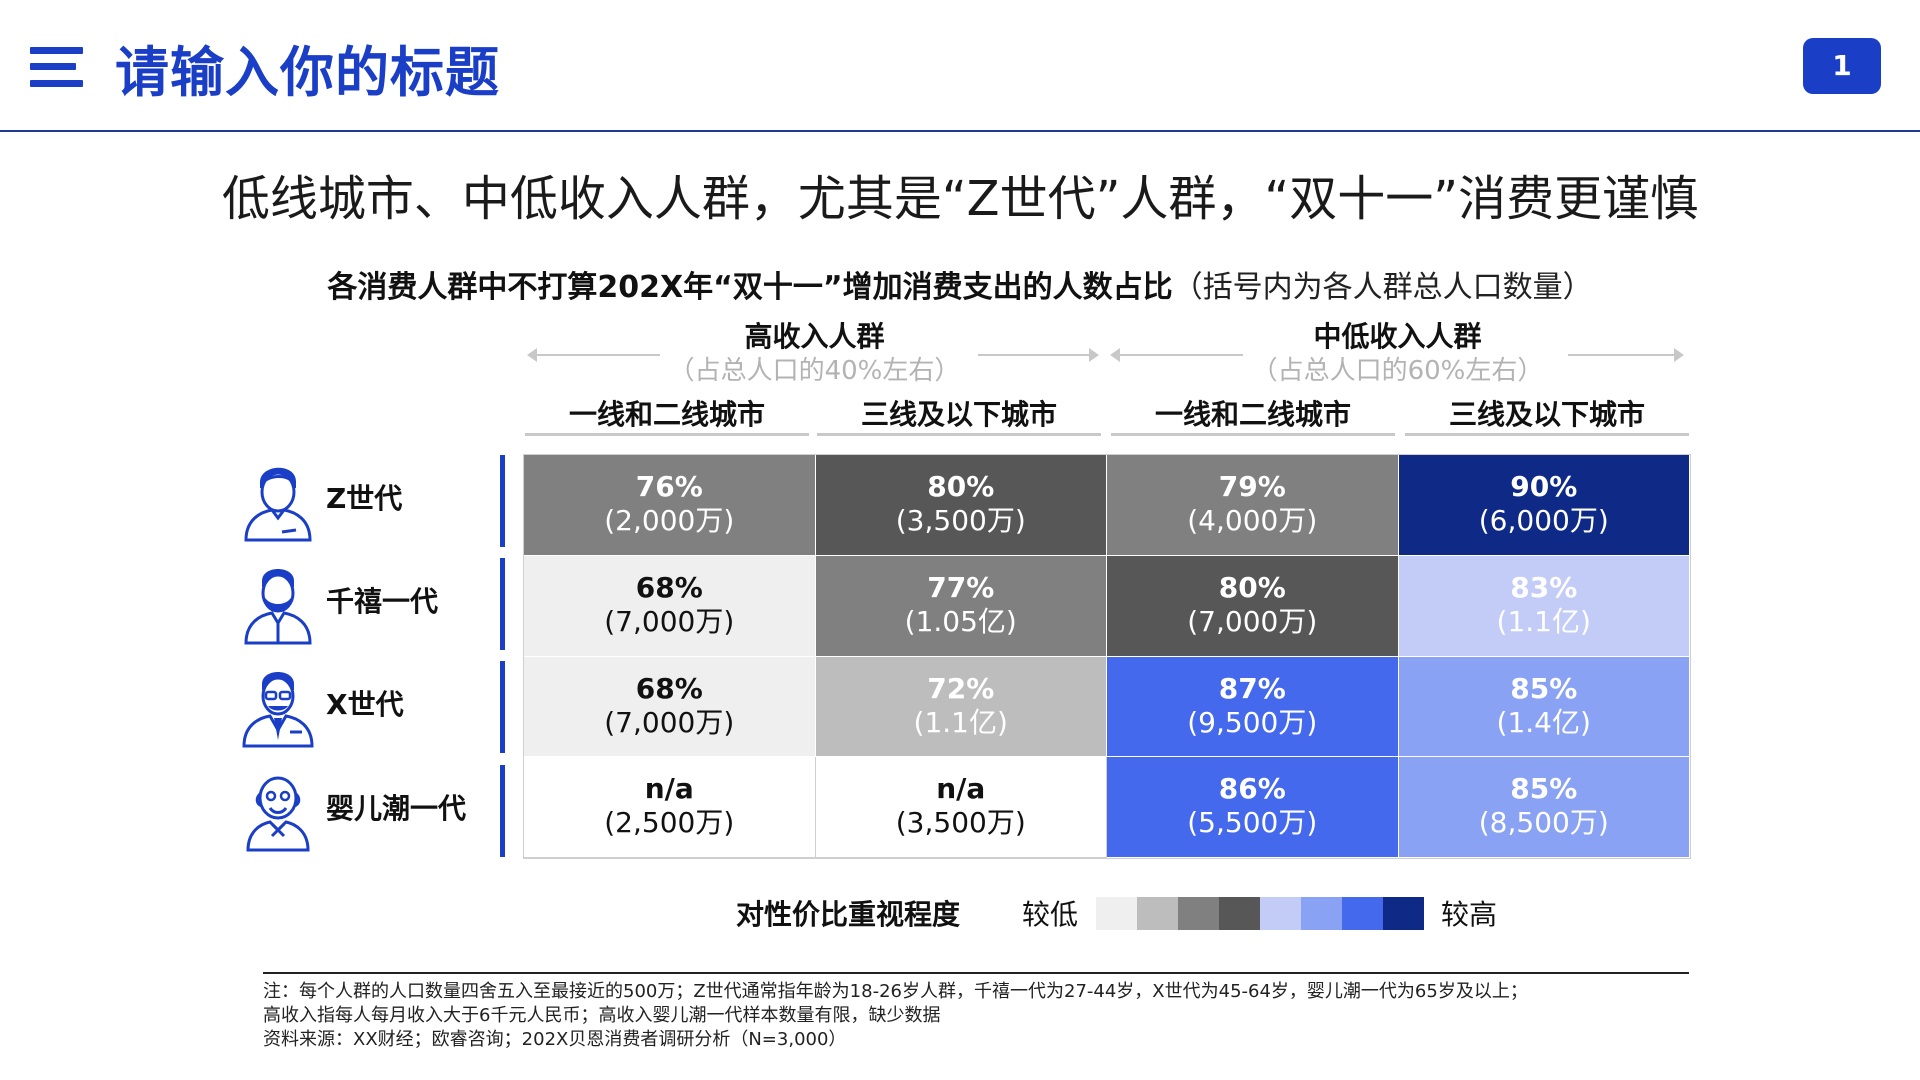 The width and height of the screenshot is (1920, 1080). I want to click on row-label-gen-x: X世代, so click(362, 710).